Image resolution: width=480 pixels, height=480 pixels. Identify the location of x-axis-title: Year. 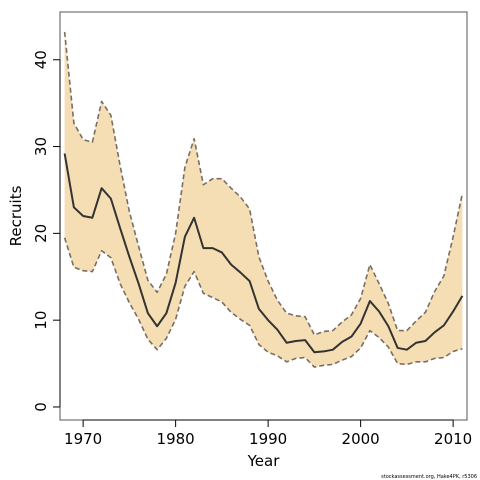
(264, 461).